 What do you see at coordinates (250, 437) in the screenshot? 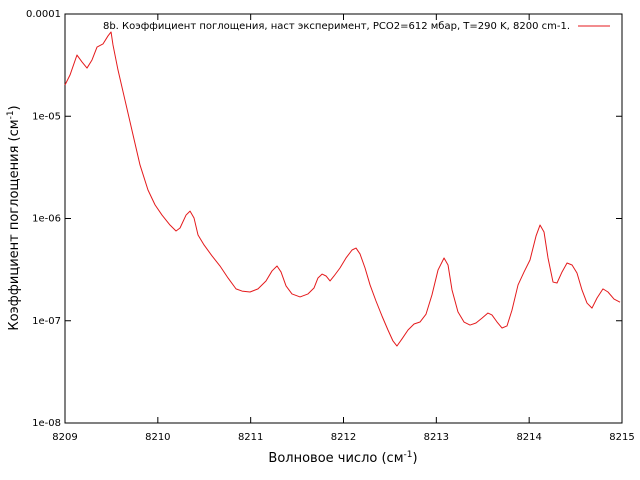
I see `x-tick-label: 8211` at bounding box center [250, 437].